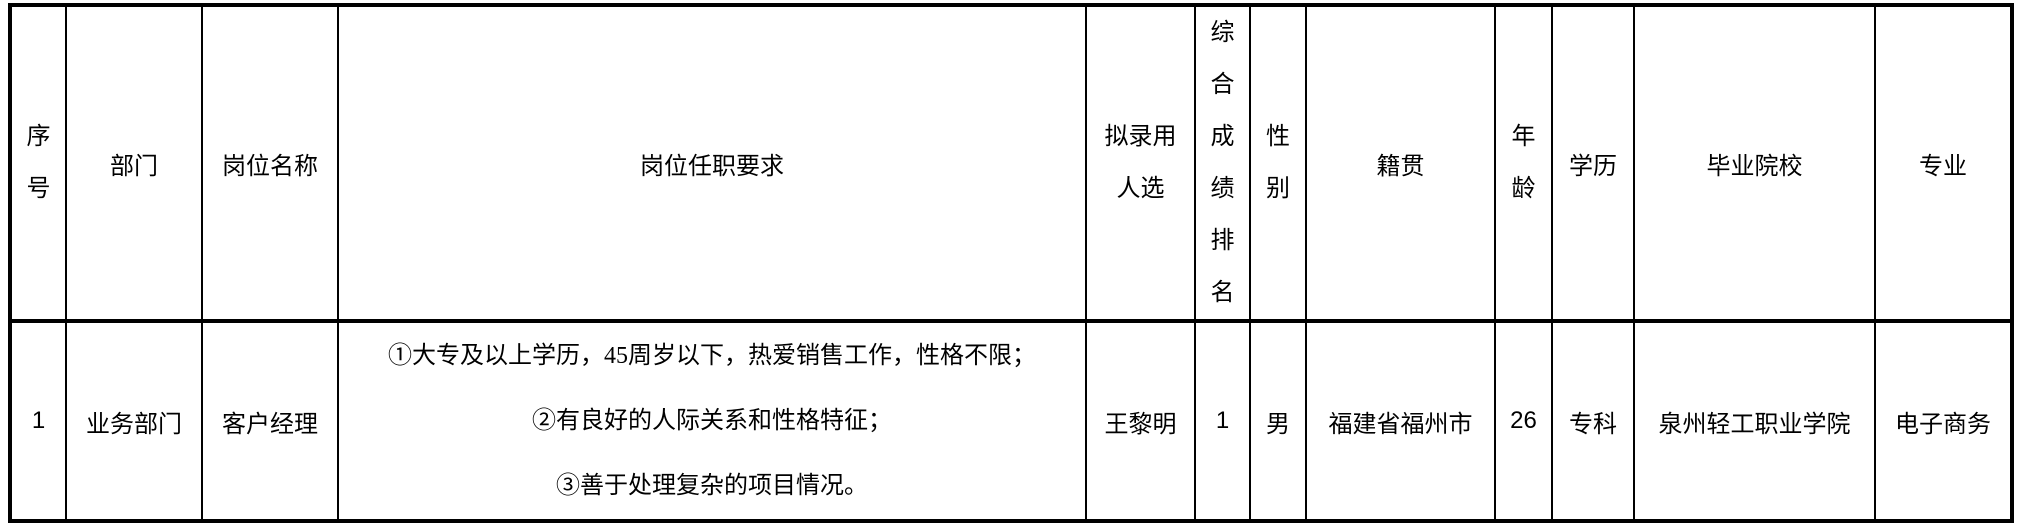 Image resolution: width=2019 pixels, height=523 pixels. Describe the element at coordinates (1222, 421) in the screenshot. I see `cell-rank: 1` at that location.